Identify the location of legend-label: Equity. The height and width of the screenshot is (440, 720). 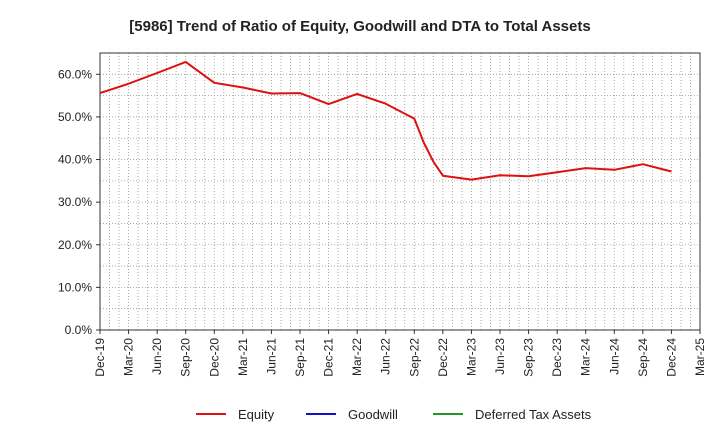
(256, 414).